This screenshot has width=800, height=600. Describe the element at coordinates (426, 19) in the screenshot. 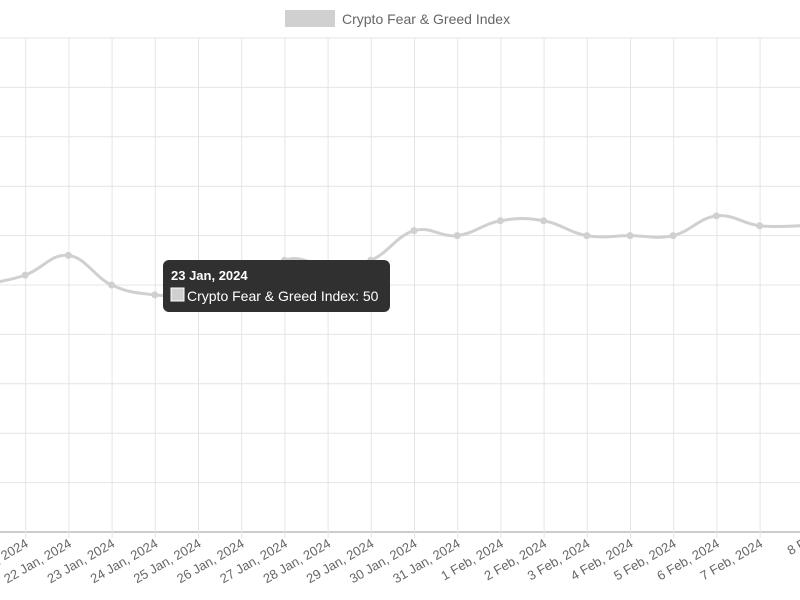

I see `legend-label: Crypto Fear & Greed Index` at that location.